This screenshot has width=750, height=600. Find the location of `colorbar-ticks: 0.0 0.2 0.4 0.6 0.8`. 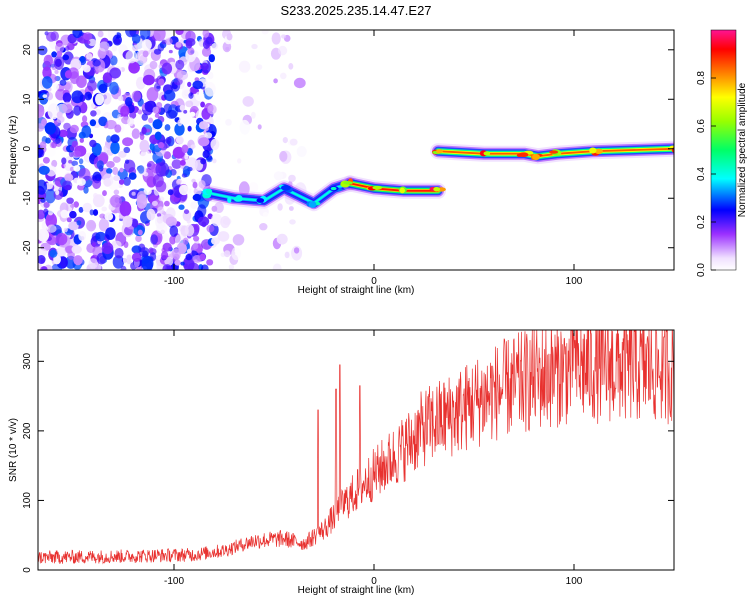

colorbar-ticks: 0.0 0.2 0.4 0.6 0.8 is located at coordinates (706, 174).